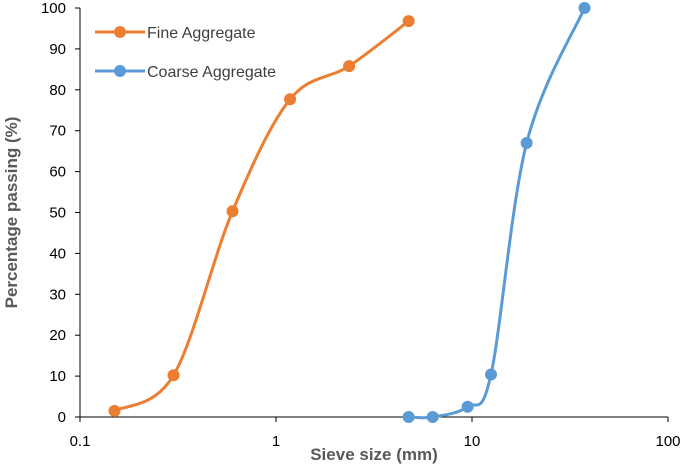  Describe the element at coordinates (375, 433) in the screenshot. I see `x-tick-labels: 0.1 1 10 100` at that location.